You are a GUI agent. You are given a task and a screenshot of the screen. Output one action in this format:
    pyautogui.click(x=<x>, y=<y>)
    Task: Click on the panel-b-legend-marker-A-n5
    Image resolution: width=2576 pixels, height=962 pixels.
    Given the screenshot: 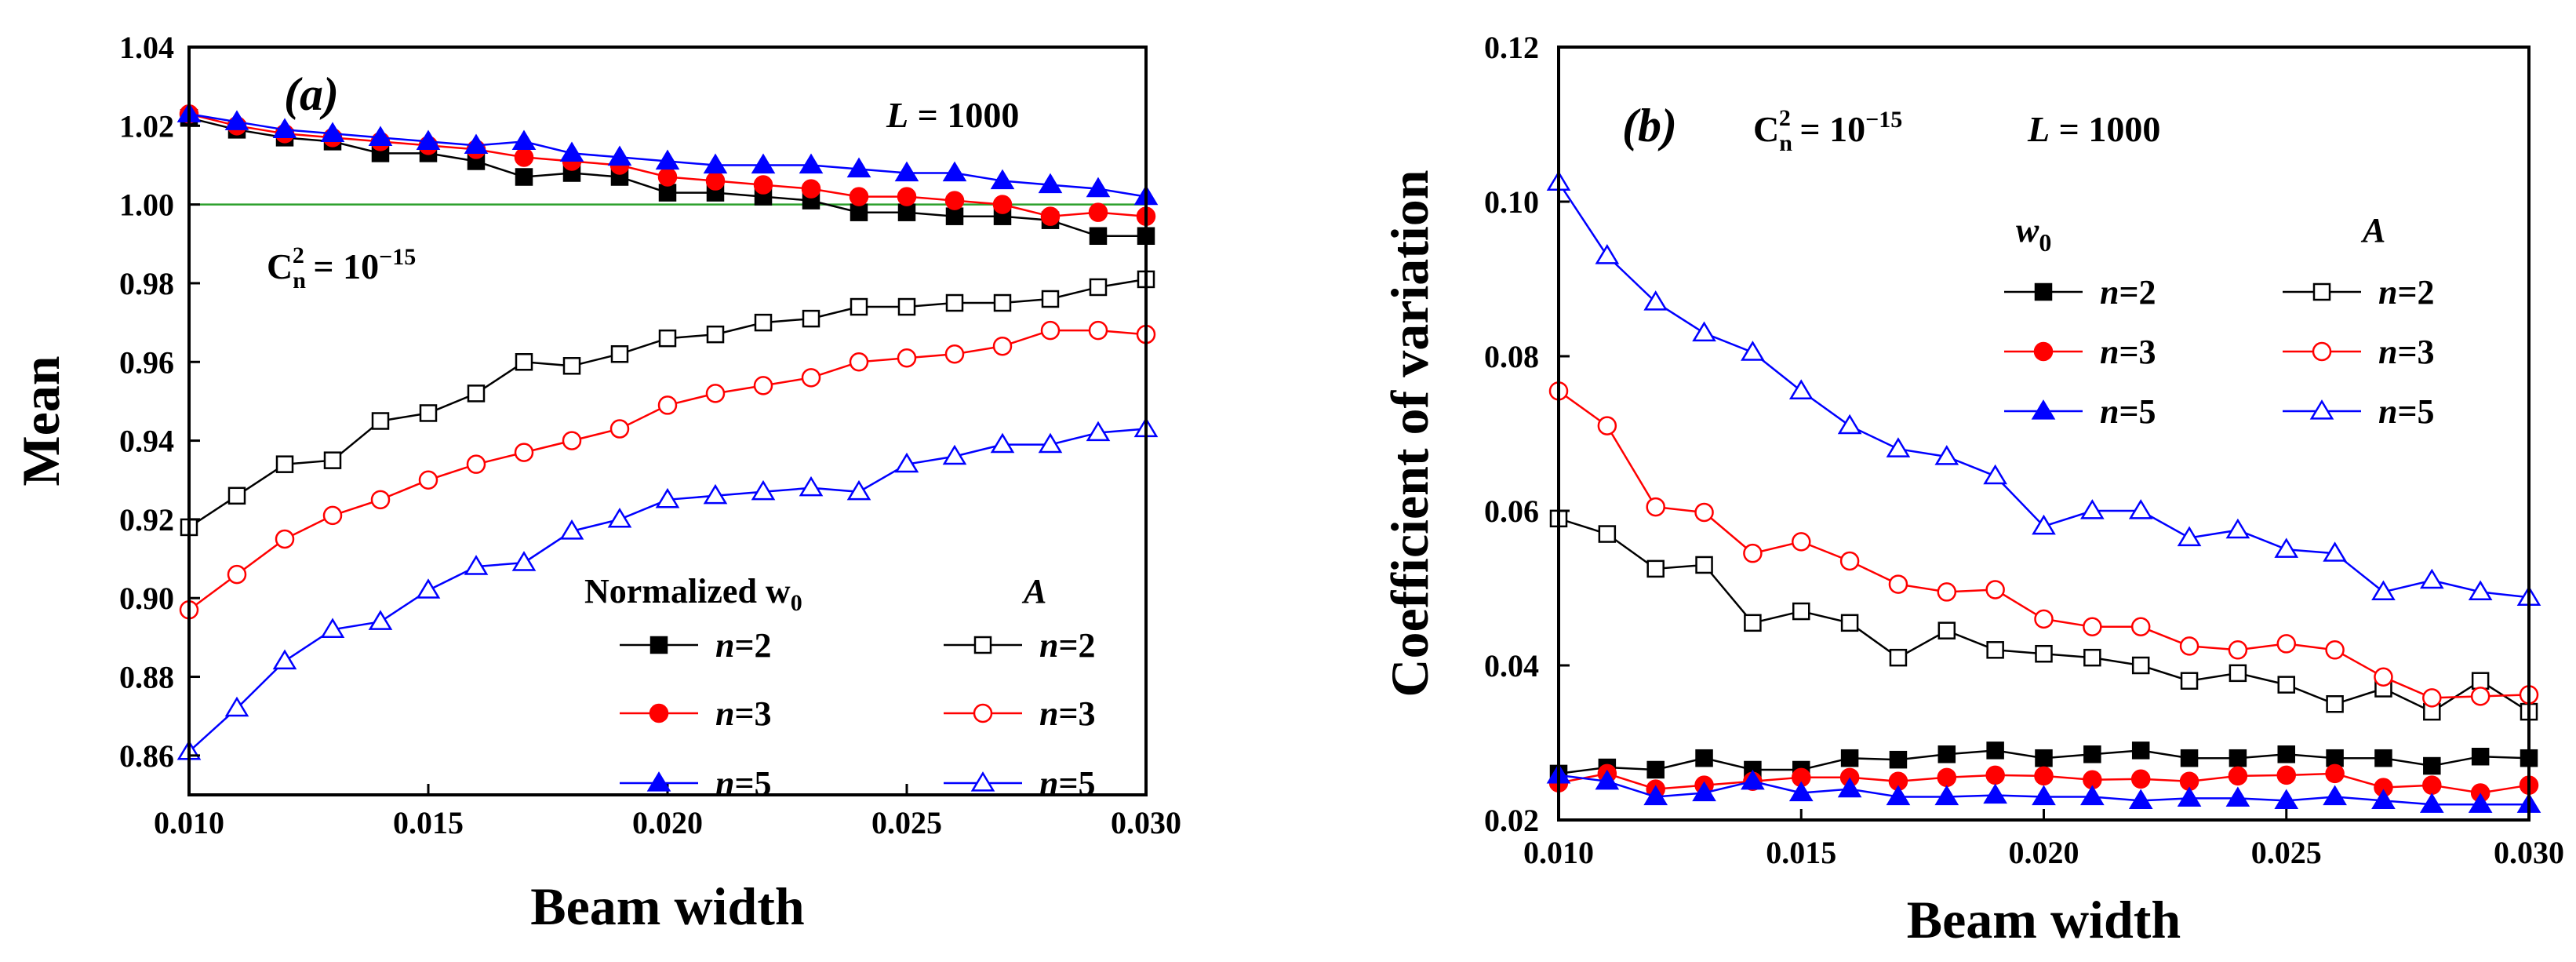 What is the action you would take?
    pyautogui.click(x=2321, y=409)
    